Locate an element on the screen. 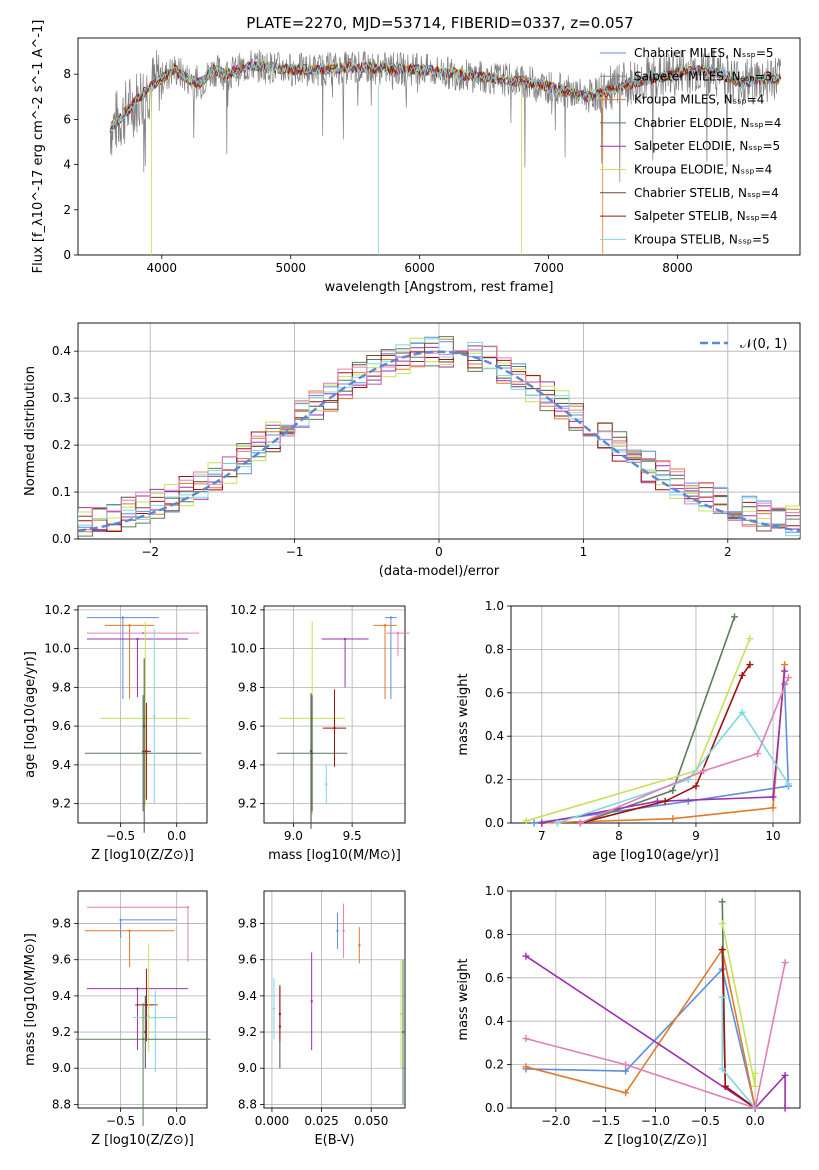 The height and width of the screenshot is (1170, 819). x-axis-label: age [log10(age/yr)] is located at coordinates (655, 855).